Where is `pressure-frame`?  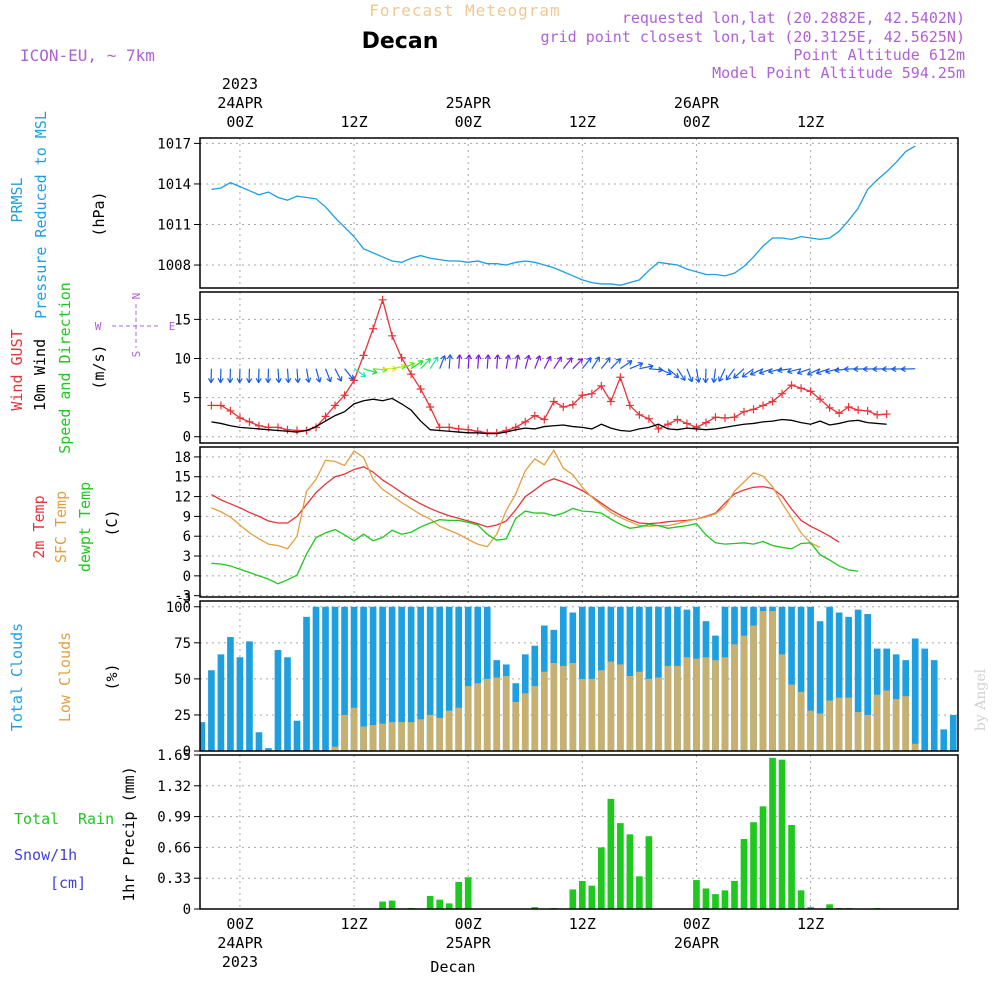
pressure-frame is located at coordinates (579, 213).